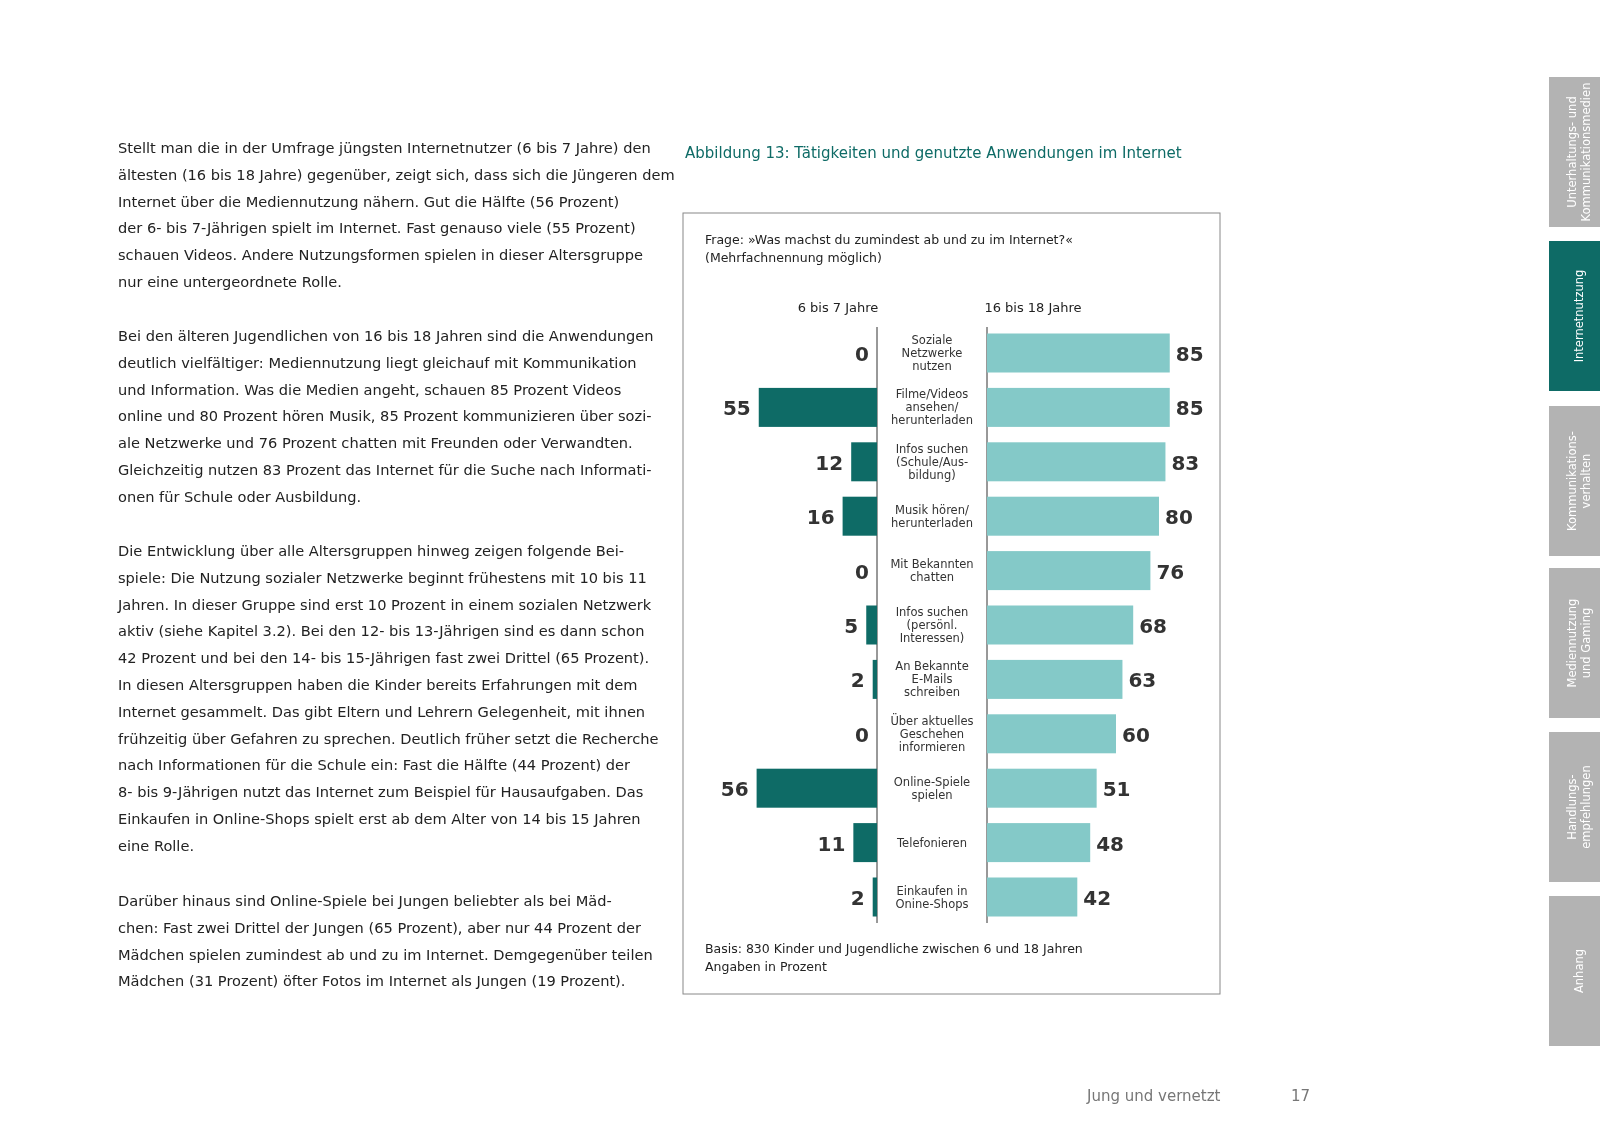 The width and height of the screenshot is (1600, 1131). Describe the element at coordinates (1097, 898) in the screenshot. I see `data-label: 42` at that location.